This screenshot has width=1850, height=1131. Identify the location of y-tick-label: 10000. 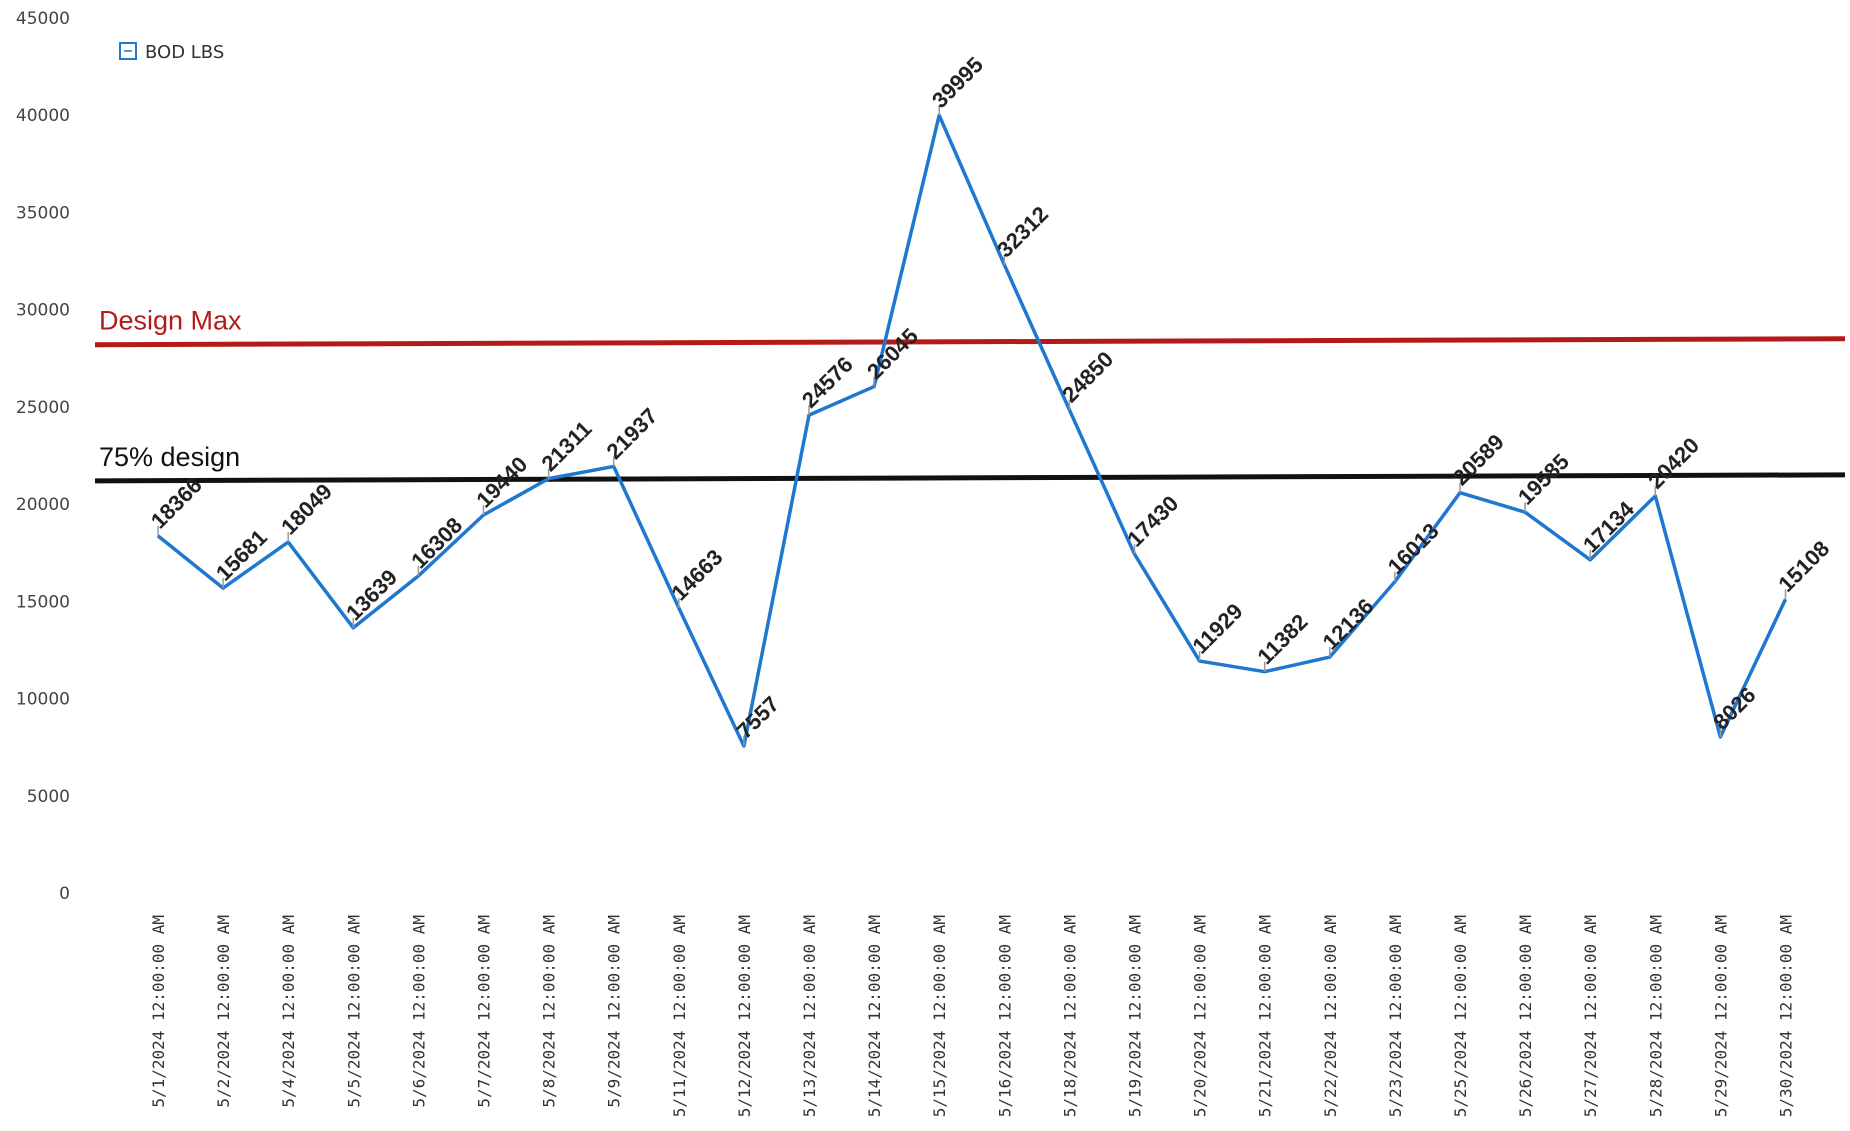
(43, 700).